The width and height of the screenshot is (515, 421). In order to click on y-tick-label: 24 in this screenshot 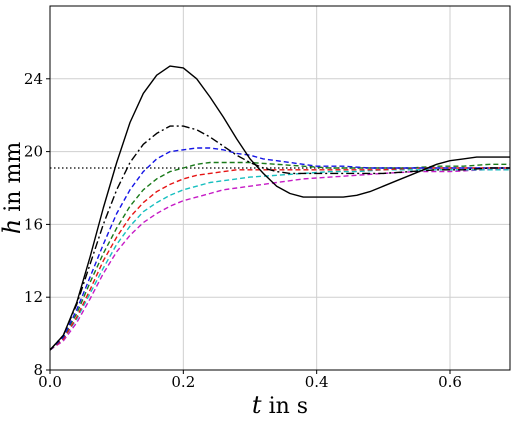, I will do `click(33, 79)`.